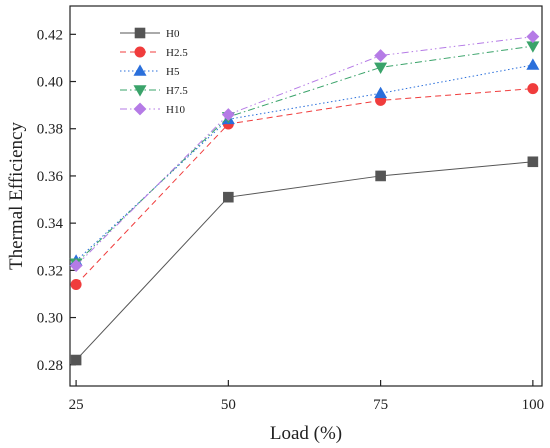 The image size is (550, 448). Describe the element at coordinates (50, 130) in the screenshot. I see `y-tick-label: 0.38` at that location.